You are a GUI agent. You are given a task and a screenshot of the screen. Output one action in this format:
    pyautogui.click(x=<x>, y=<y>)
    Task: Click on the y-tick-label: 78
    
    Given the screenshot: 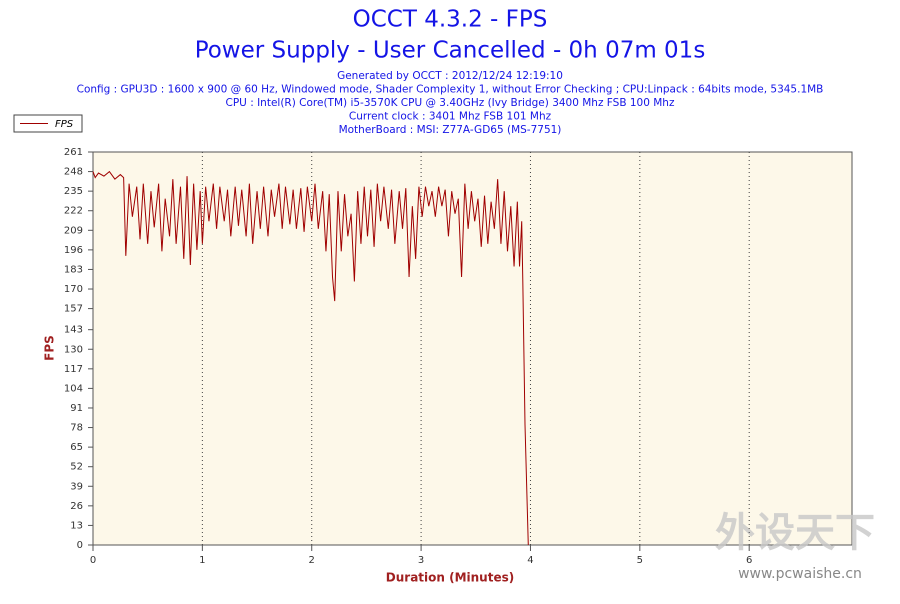 What is the action you would take?
    pyautogui.click(x=76, y=428)
    